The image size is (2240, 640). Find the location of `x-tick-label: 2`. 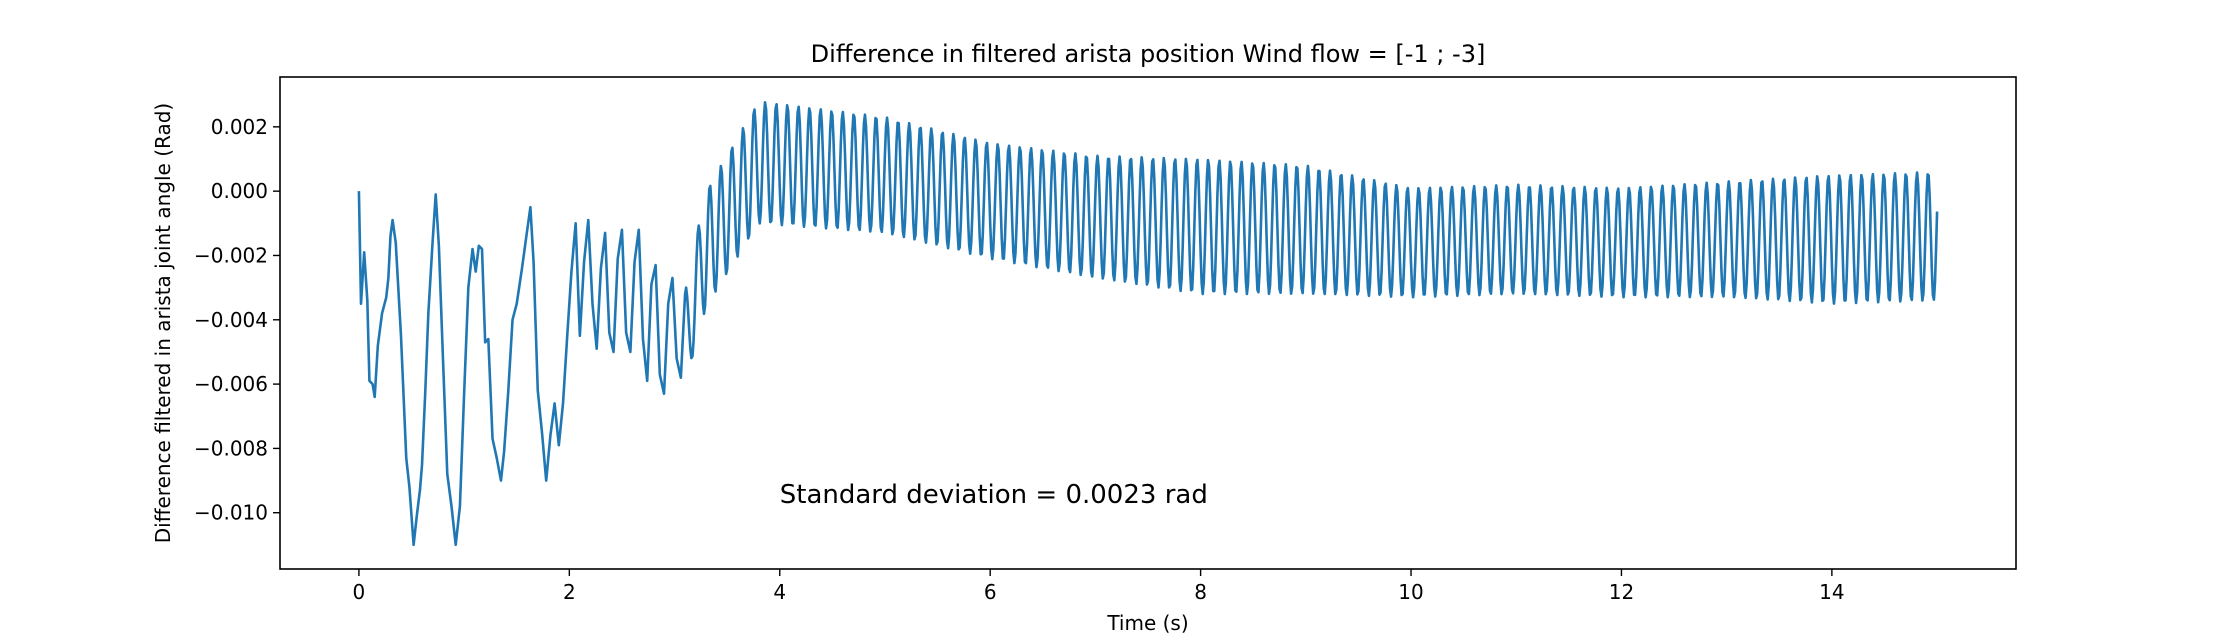

x-tick-label: 2 is located at coordinates (569, 592).